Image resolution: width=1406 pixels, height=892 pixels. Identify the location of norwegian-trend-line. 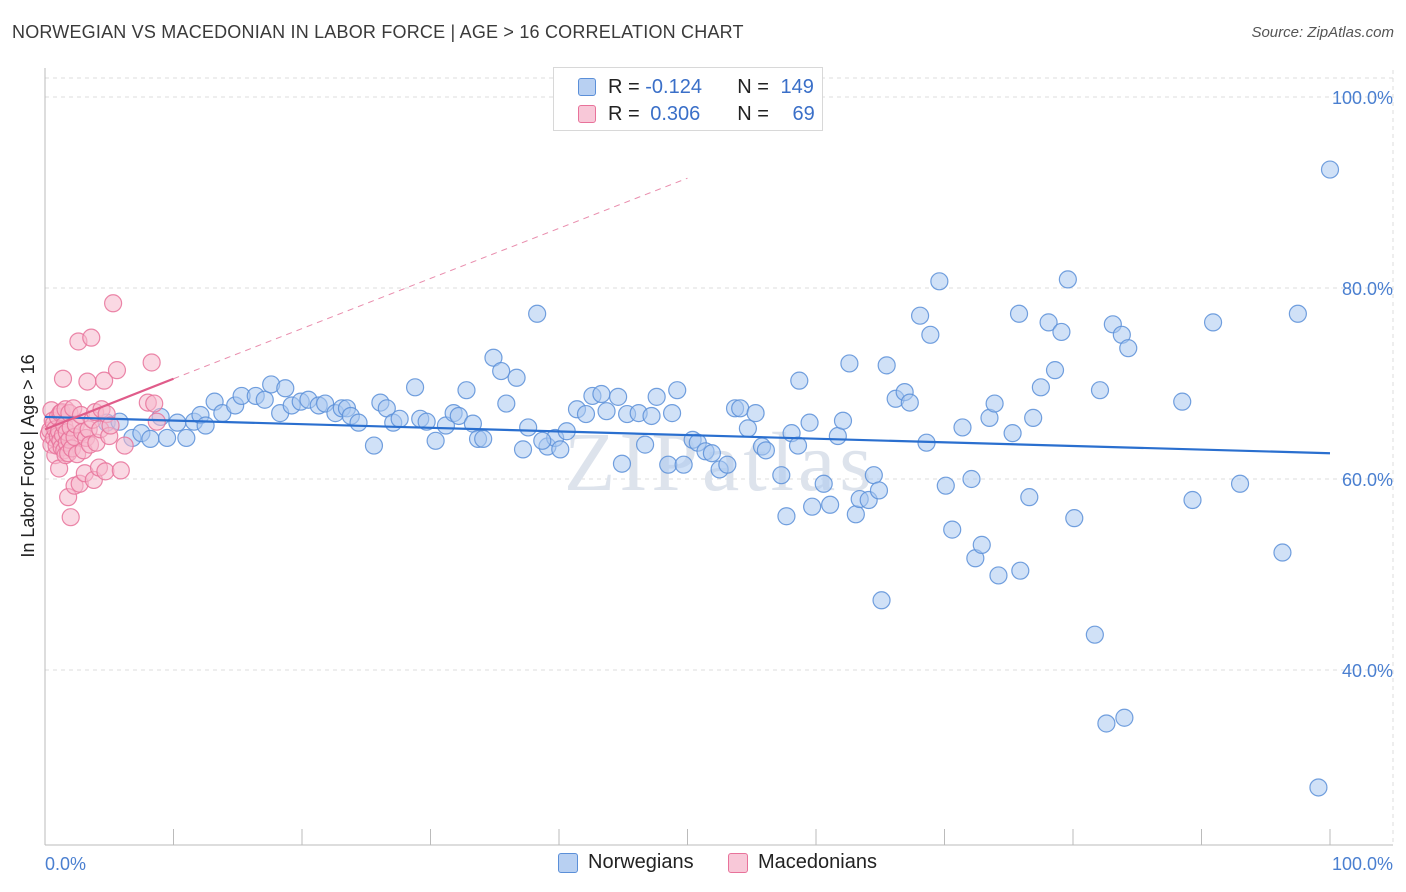
(687, 435).